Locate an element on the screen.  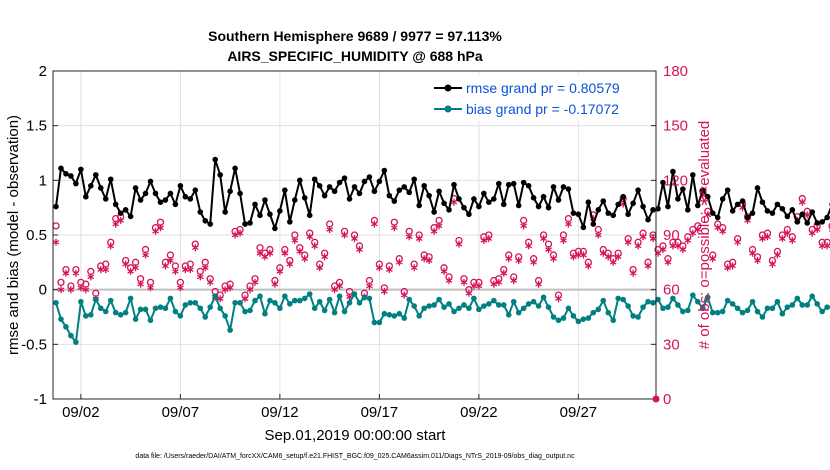
right-axis-ticks: 0 30 60 90 120 150 180 is located at coordinates (669, 235).